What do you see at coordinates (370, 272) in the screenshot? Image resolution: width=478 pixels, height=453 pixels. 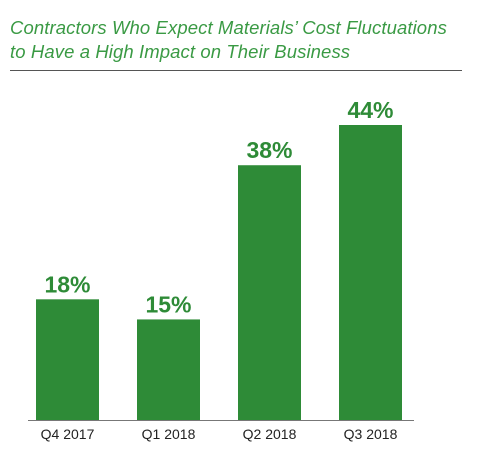 I see `bar-q3-2018` at bounding box center [370, 272].